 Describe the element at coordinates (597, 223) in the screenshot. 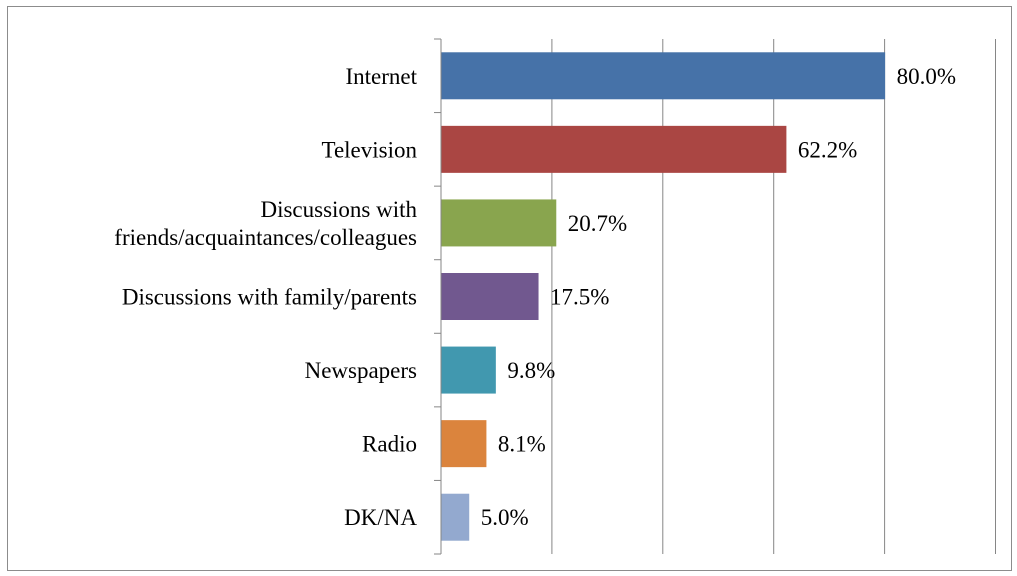

I see `value-label-2: 20.7%` at that location.